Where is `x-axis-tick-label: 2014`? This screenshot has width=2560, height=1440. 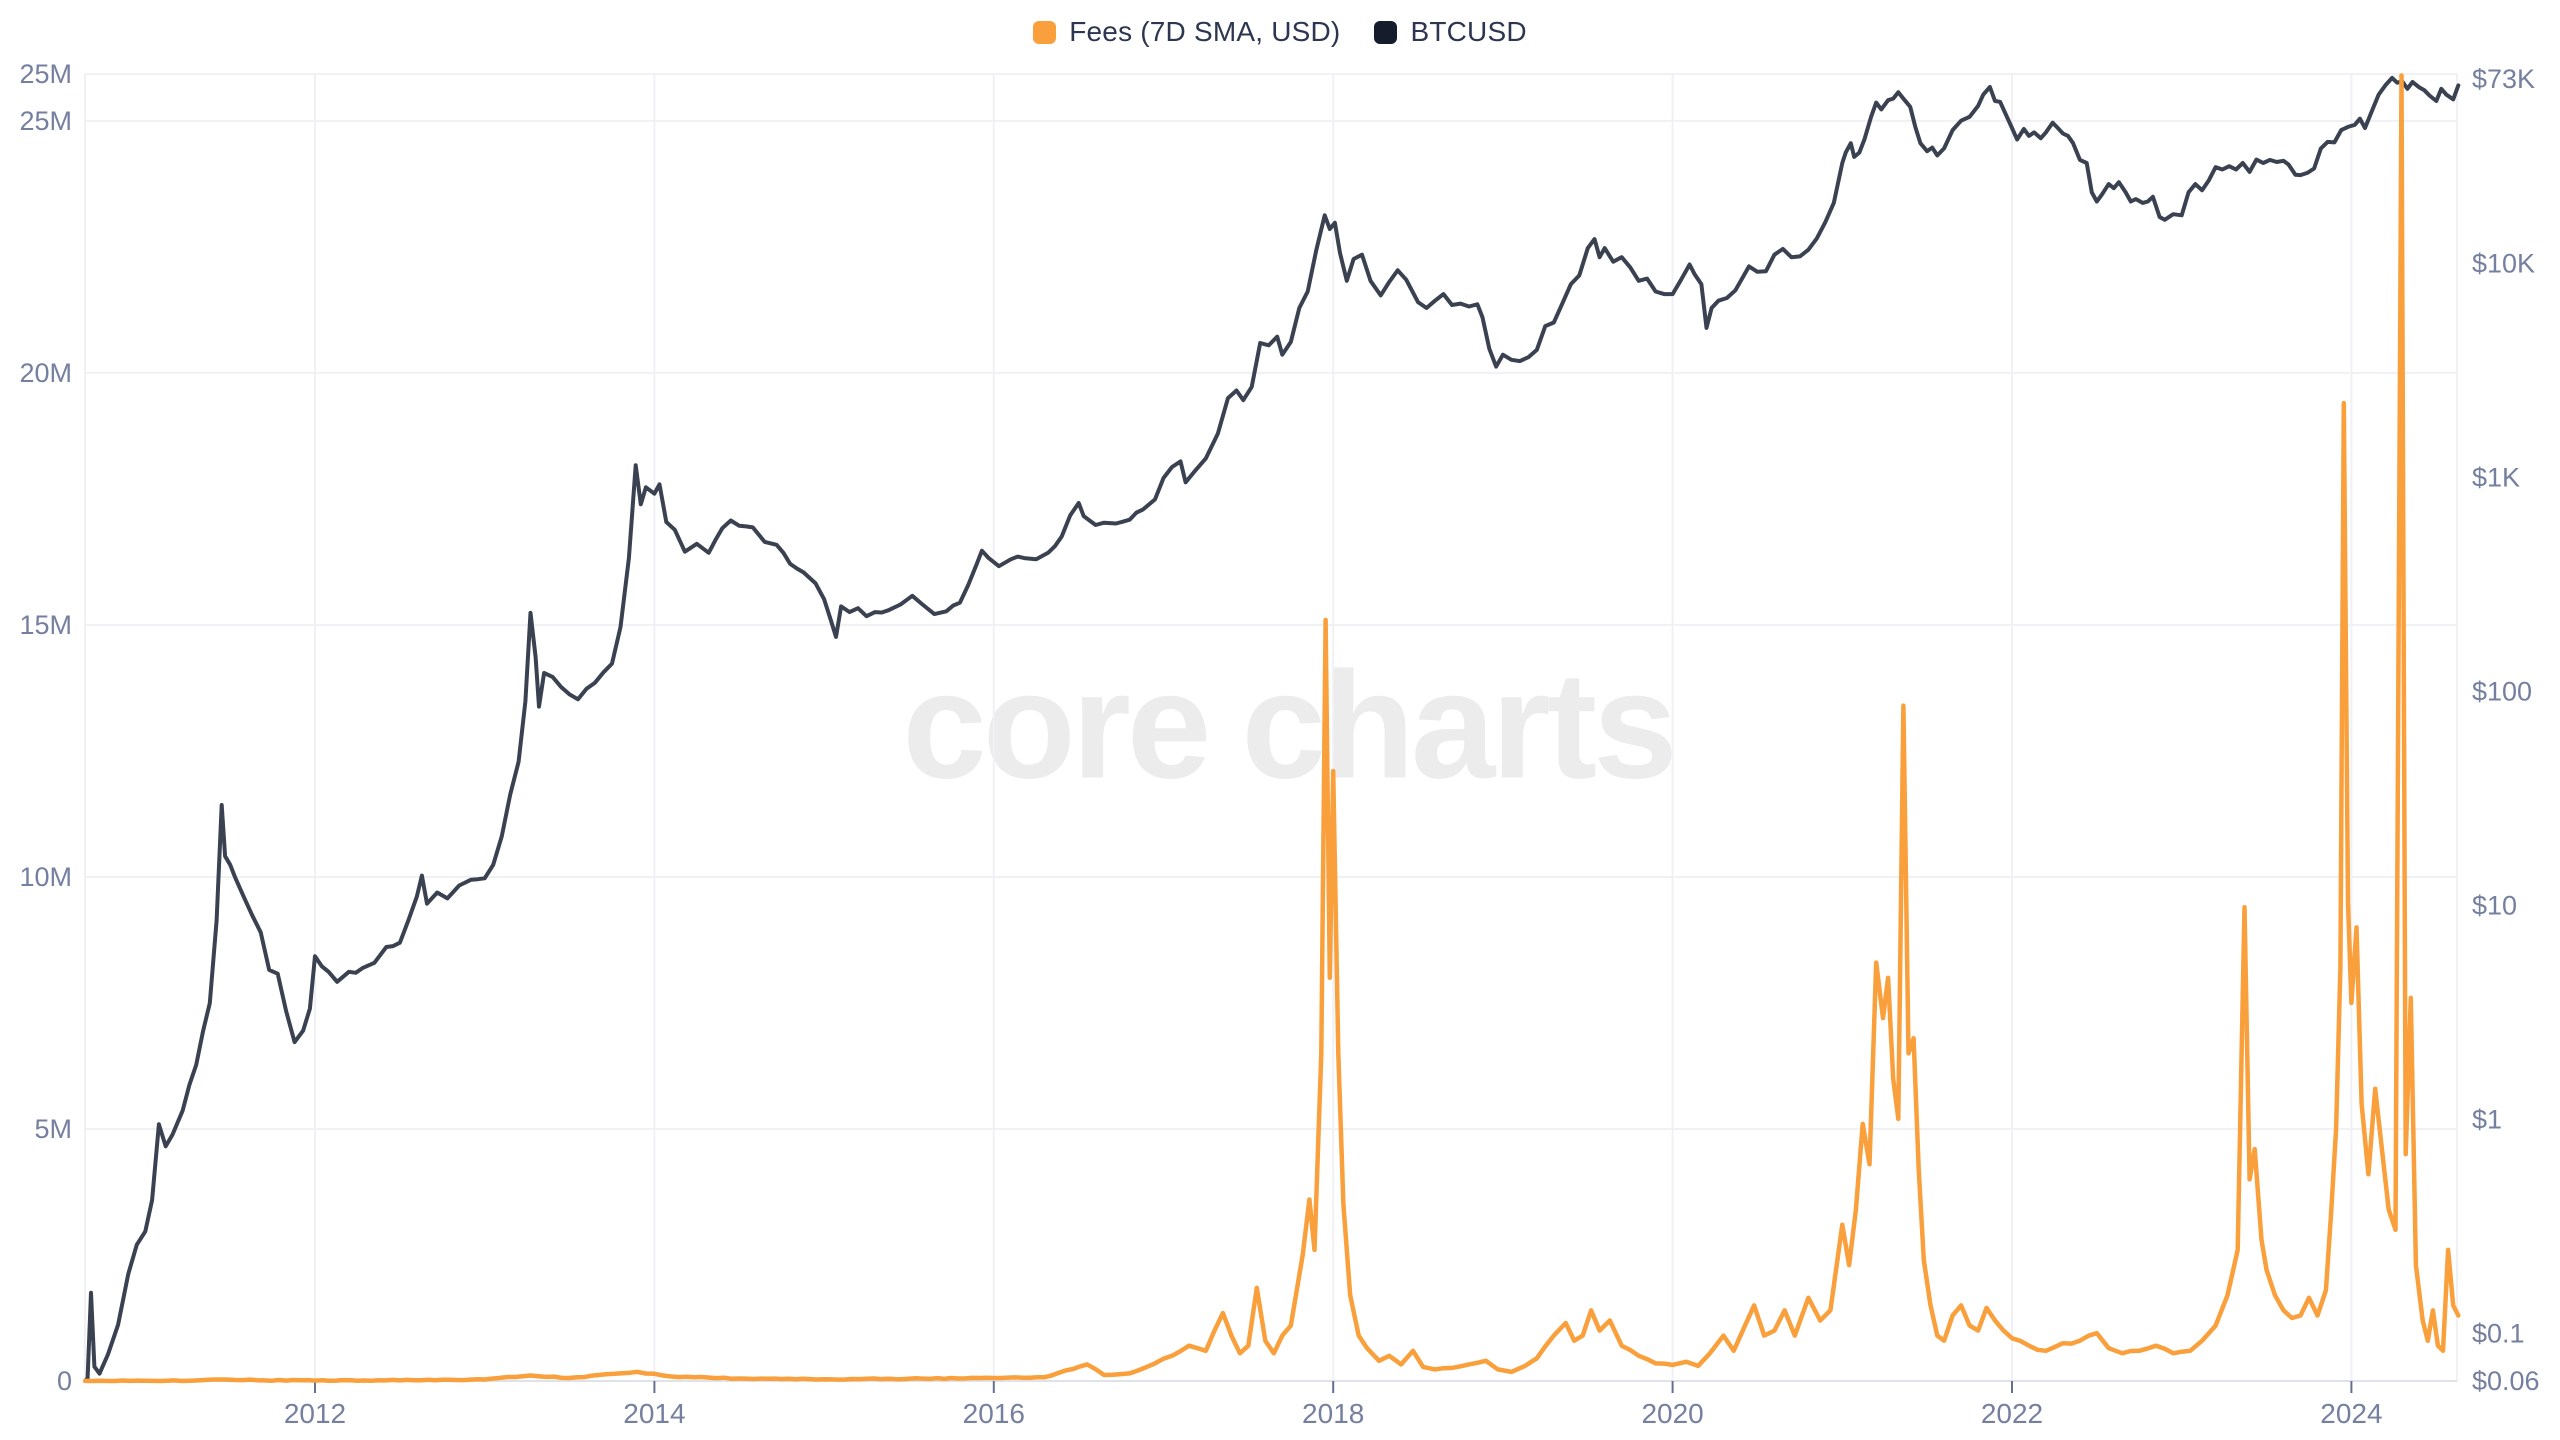
x-axis-tick-label: 2014 is located at coordinates (654, 1413).